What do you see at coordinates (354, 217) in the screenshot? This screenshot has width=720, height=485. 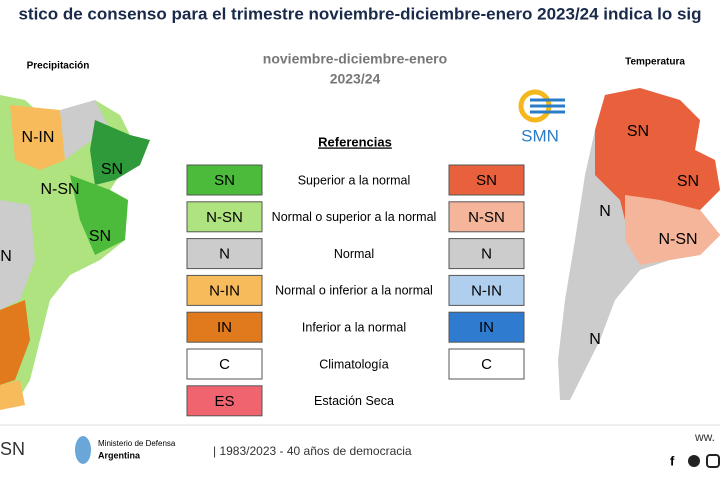 I see `legend-description: Normal o superior a la normal` at bounding box center [354, 217].